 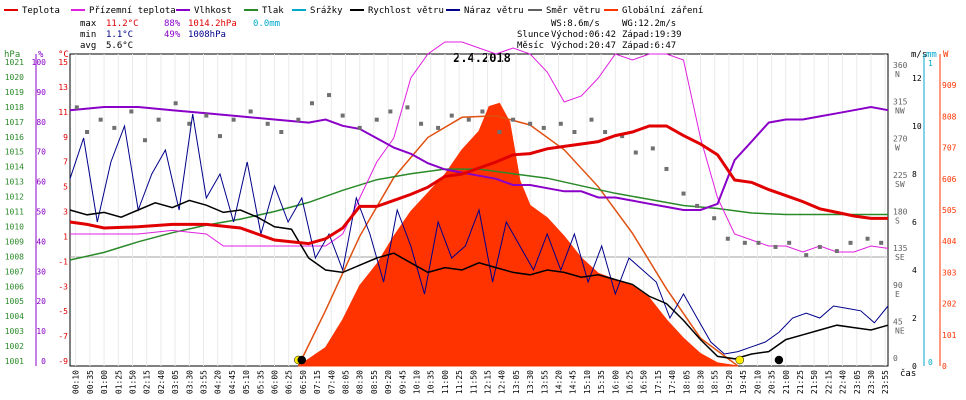 I want to click on x-tick-label: 05:35, so click(x=260, y=382).